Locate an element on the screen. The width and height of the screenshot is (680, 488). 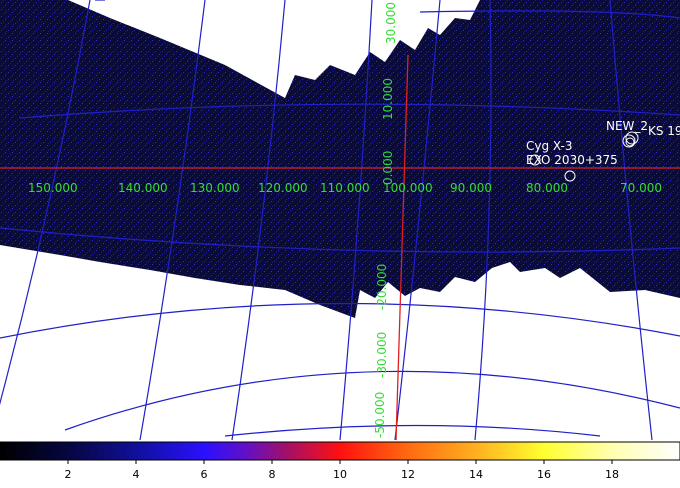
lon-label: 140.000 is located at coordinates (143, 188).